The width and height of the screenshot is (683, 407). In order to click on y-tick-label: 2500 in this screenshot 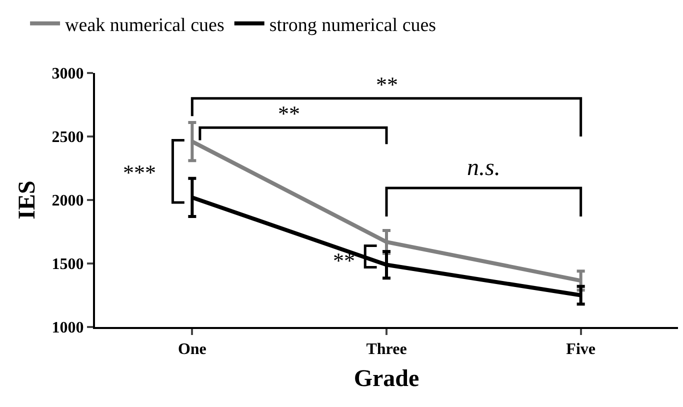, I will do `click(68, 137)`.